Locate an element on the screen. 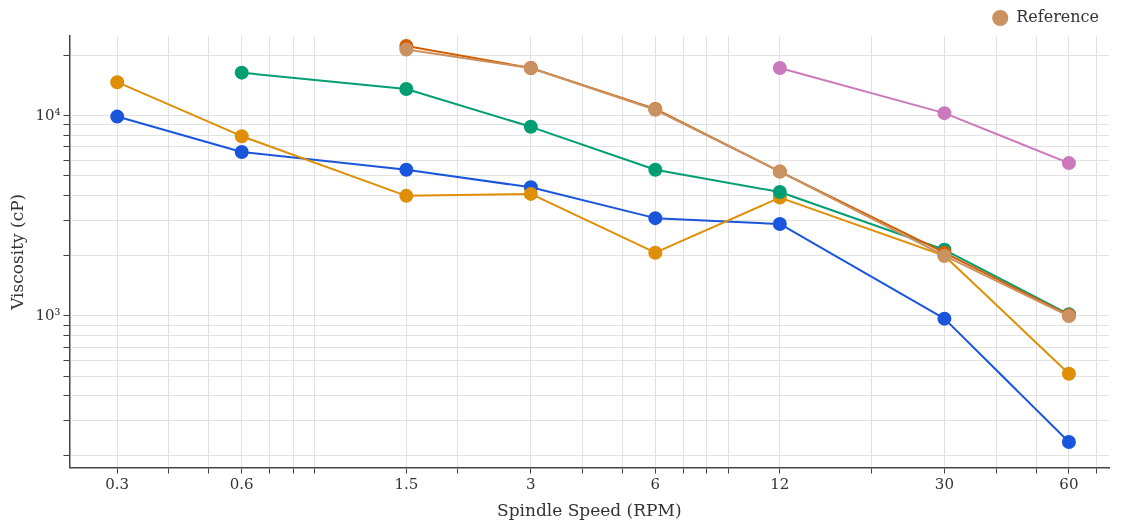 Image resolution: width=1129 pixels, height=526 pixels. x-tick-label: 1.5 is located at coordinates (406, 484).